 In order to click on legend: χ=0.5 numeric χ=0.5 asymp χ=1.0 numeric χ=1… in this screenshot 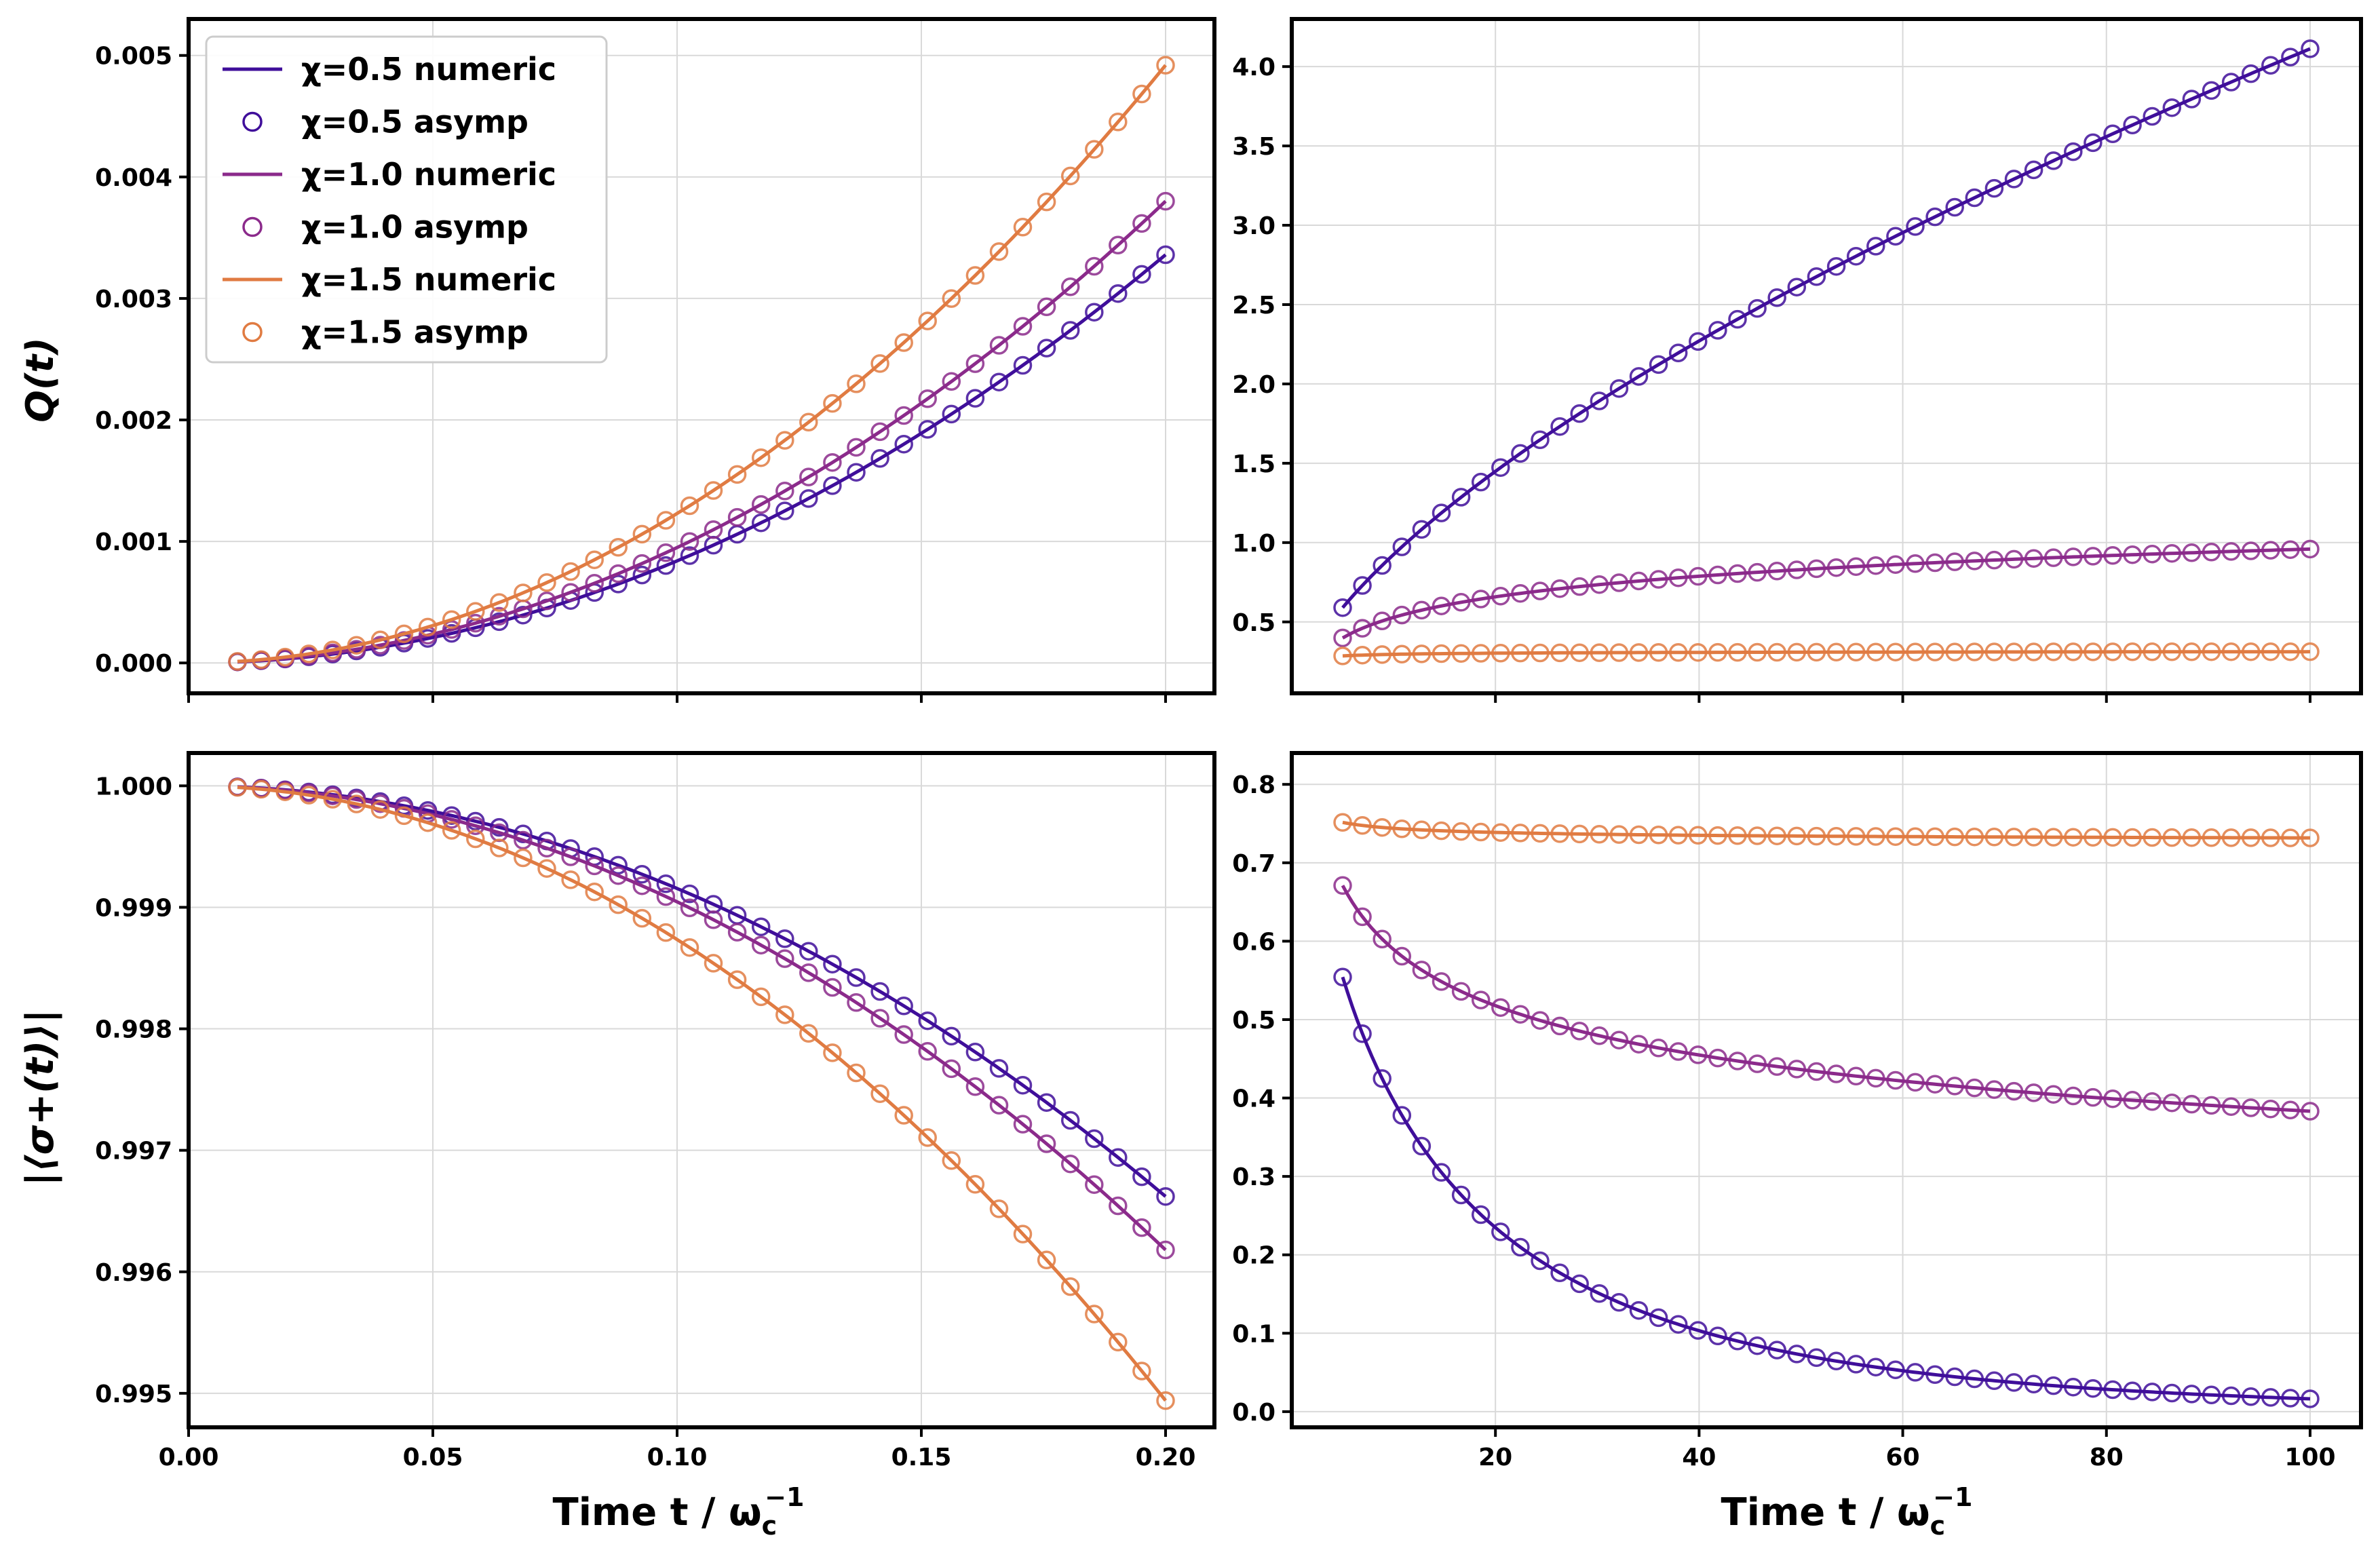, I will do `click(407, 199)`.